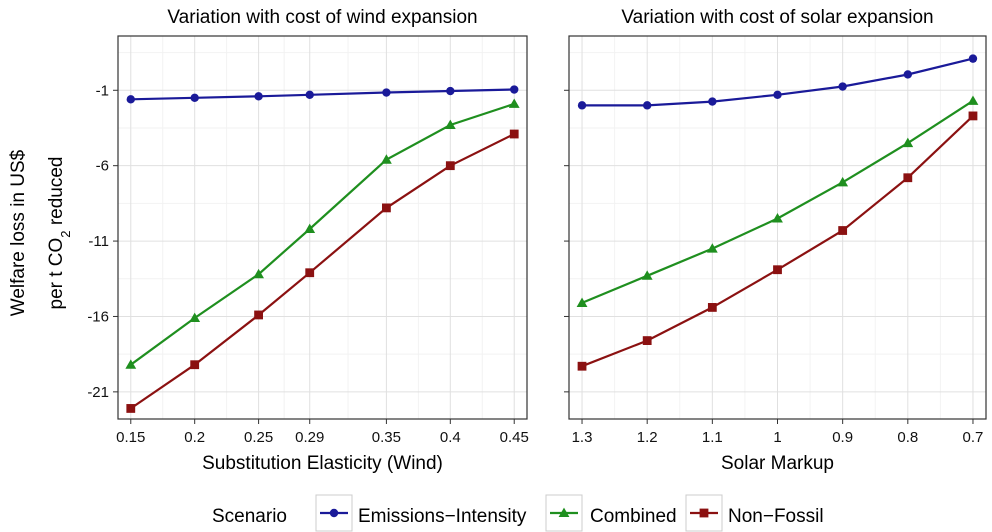 Image resolution: width=992 pixels, height=532 pixels. Describe the element at coordinates (98, 316) in the screenshot. I see `y-tick-label: -16` at that location.